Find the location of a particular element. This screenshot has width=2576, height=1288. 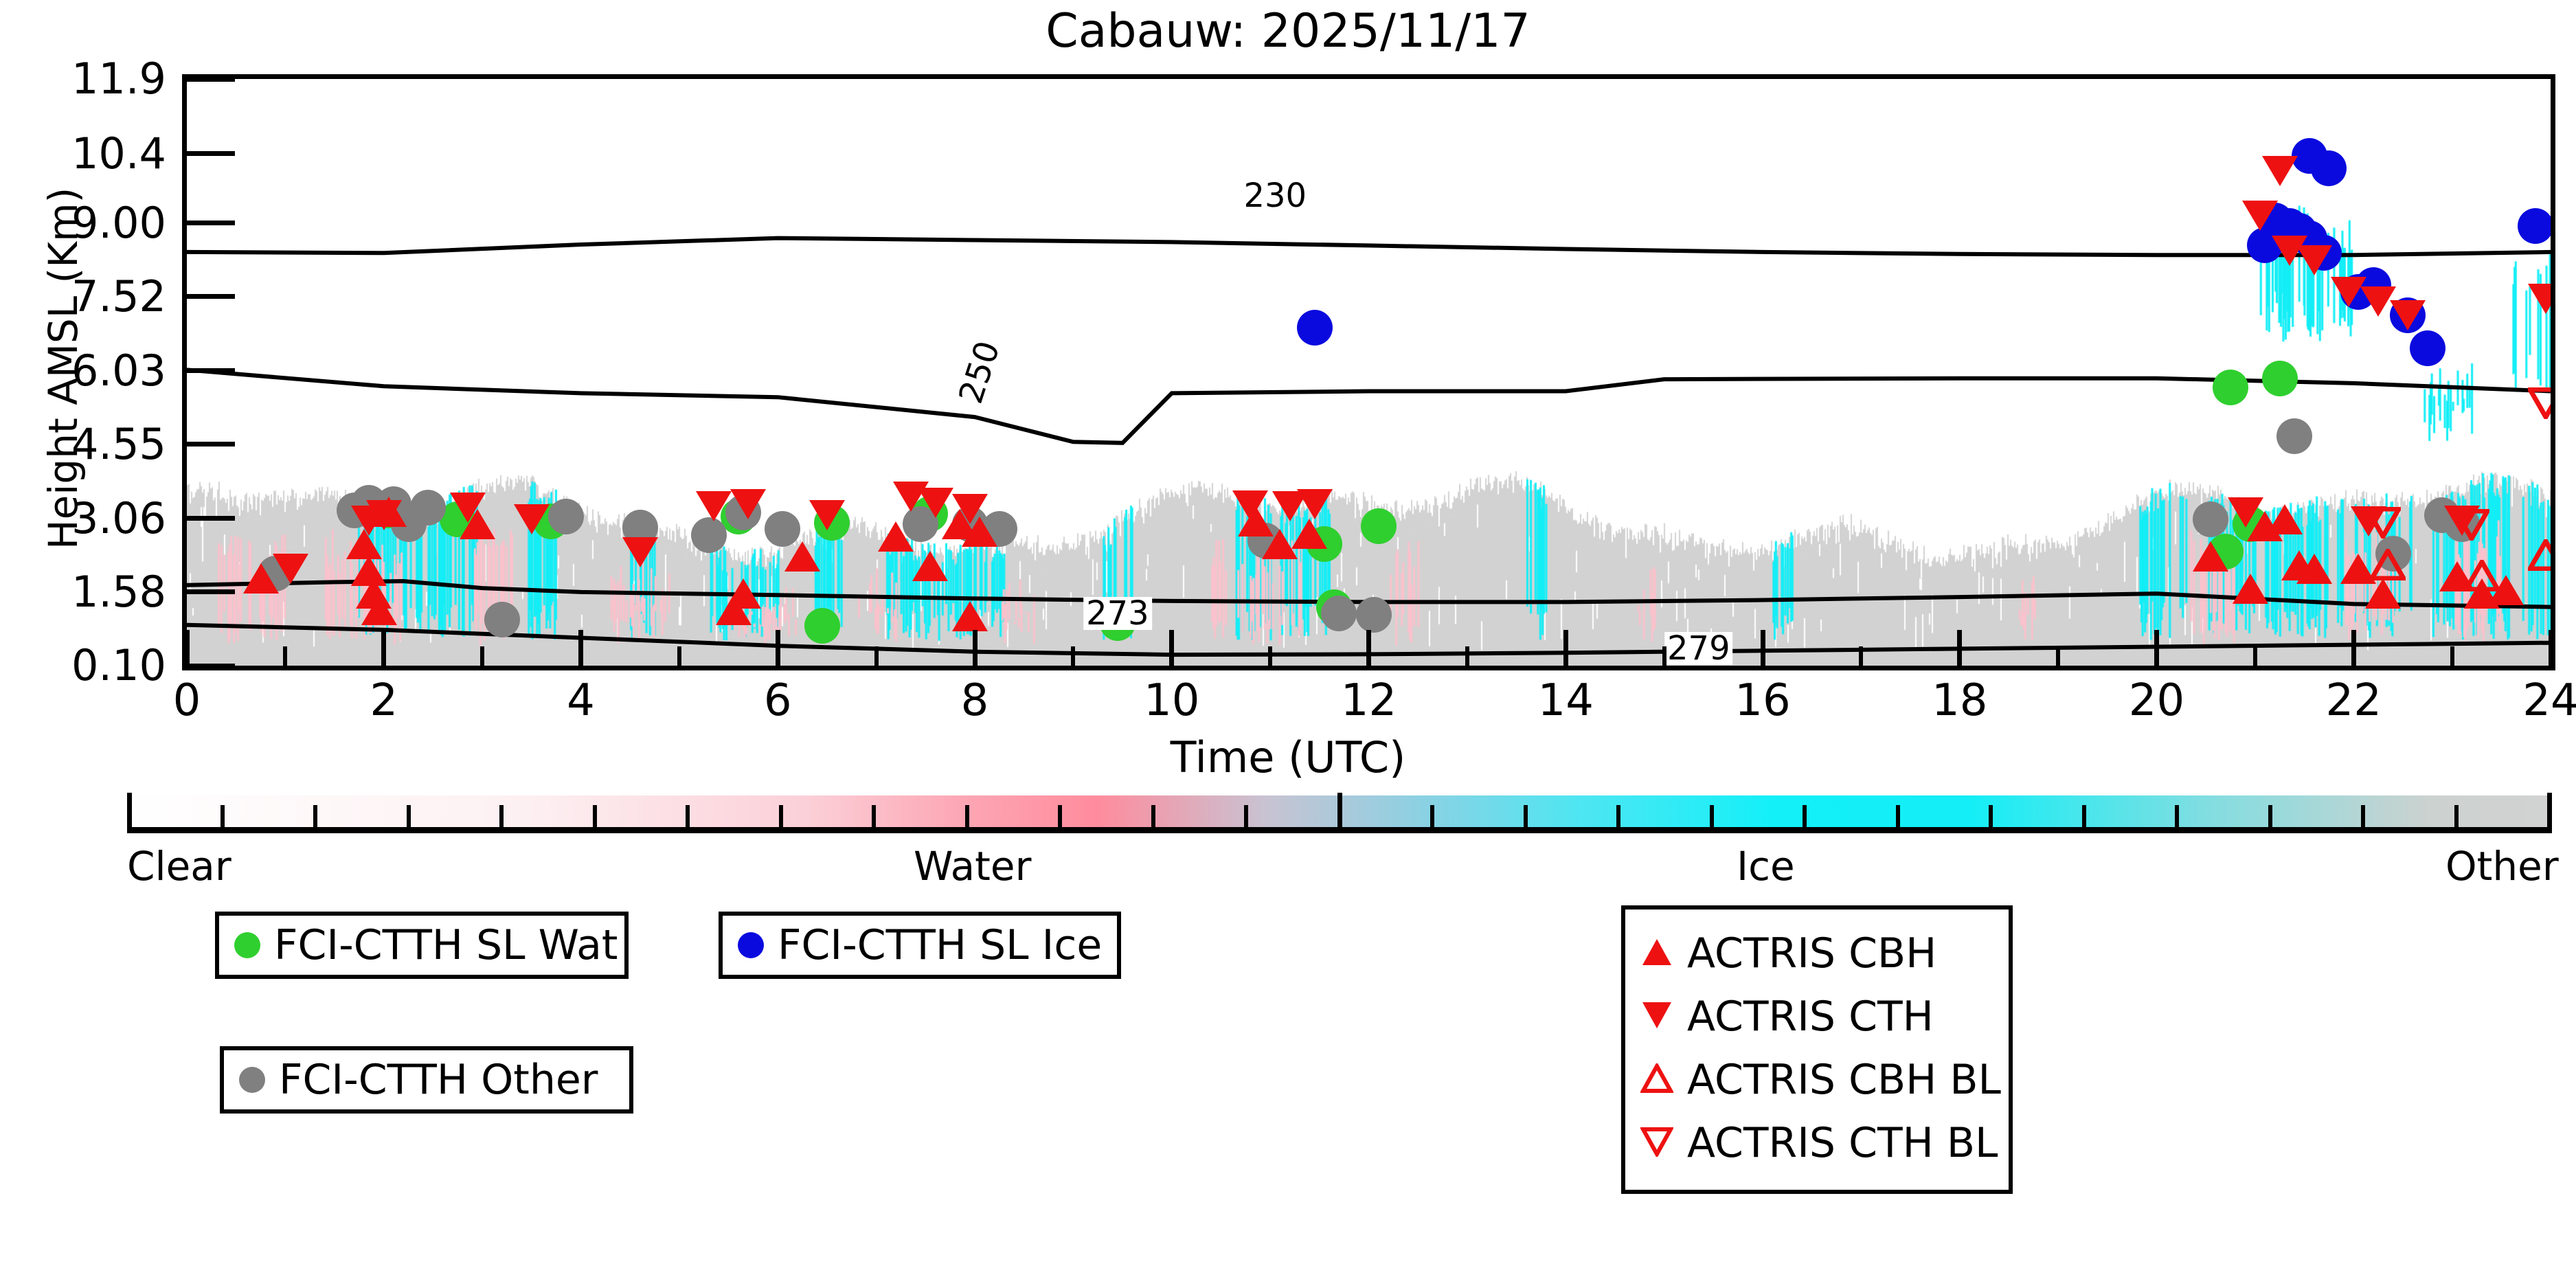

x-ticklabel: 8 is located at coordinates (974, 700).